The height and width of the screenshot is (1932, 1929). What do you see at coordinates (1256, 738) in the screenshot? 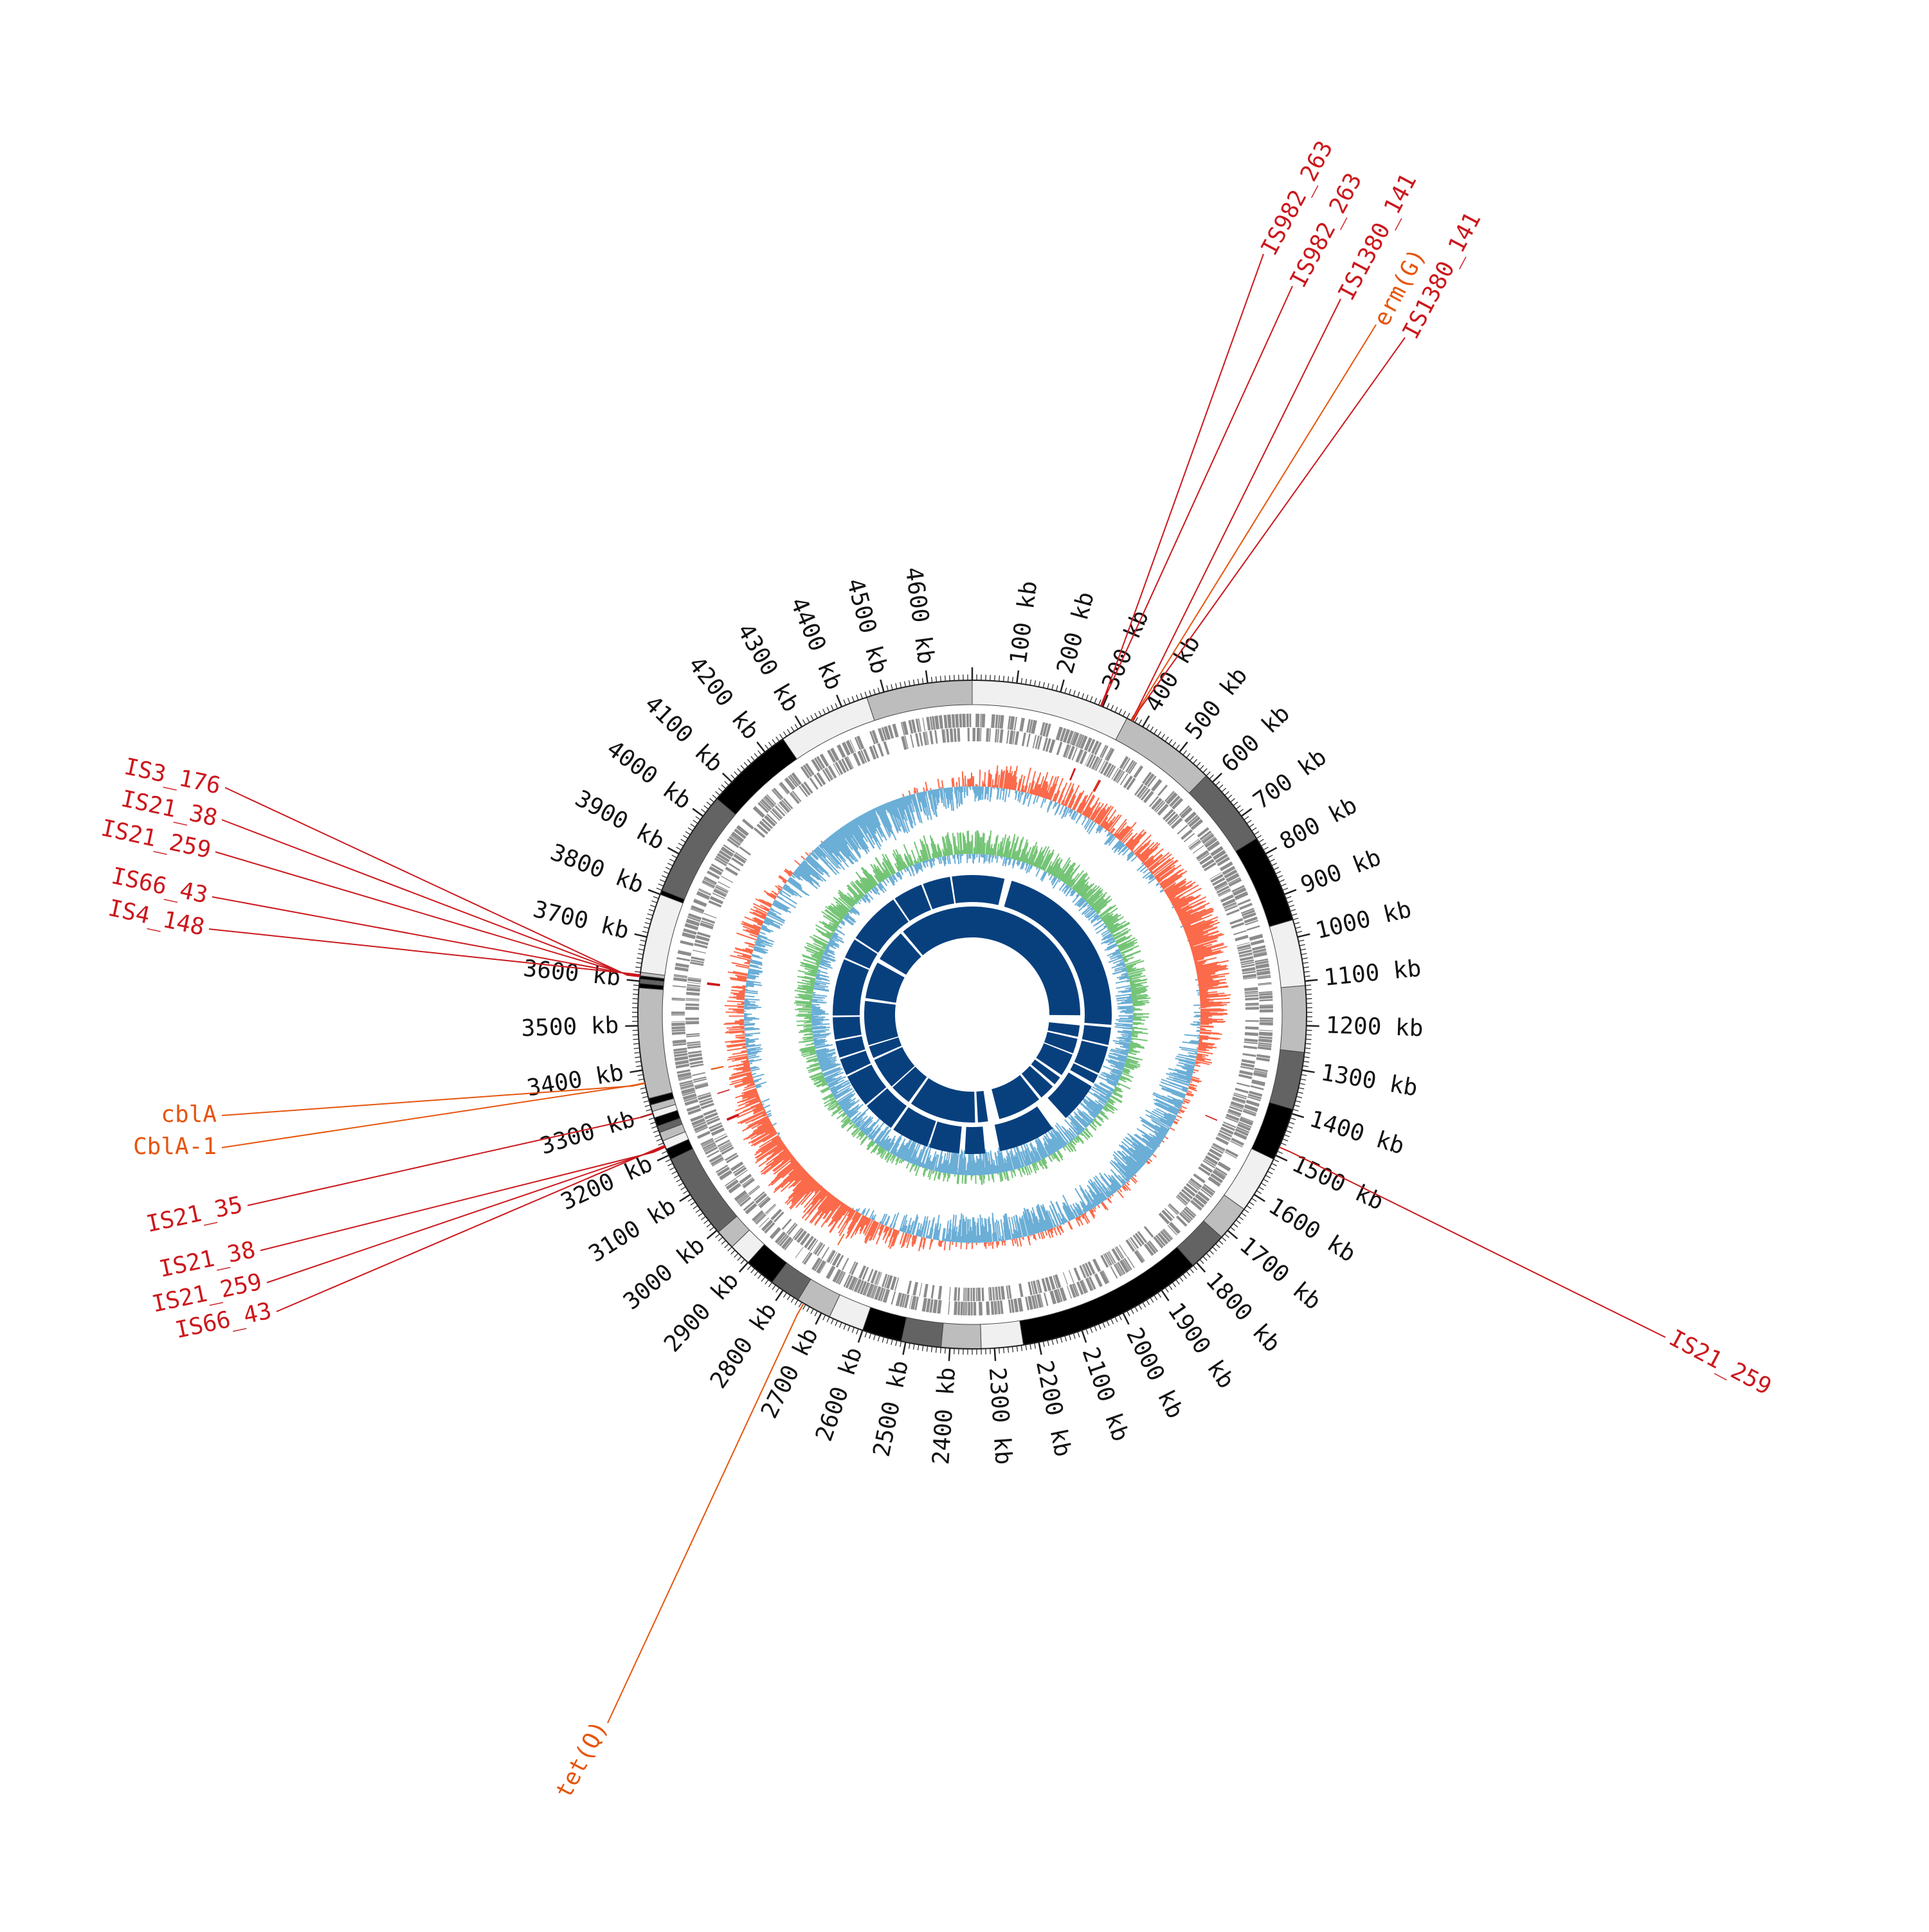
I see `tick-label: 600 kb` at bounding box center [1256, 738].